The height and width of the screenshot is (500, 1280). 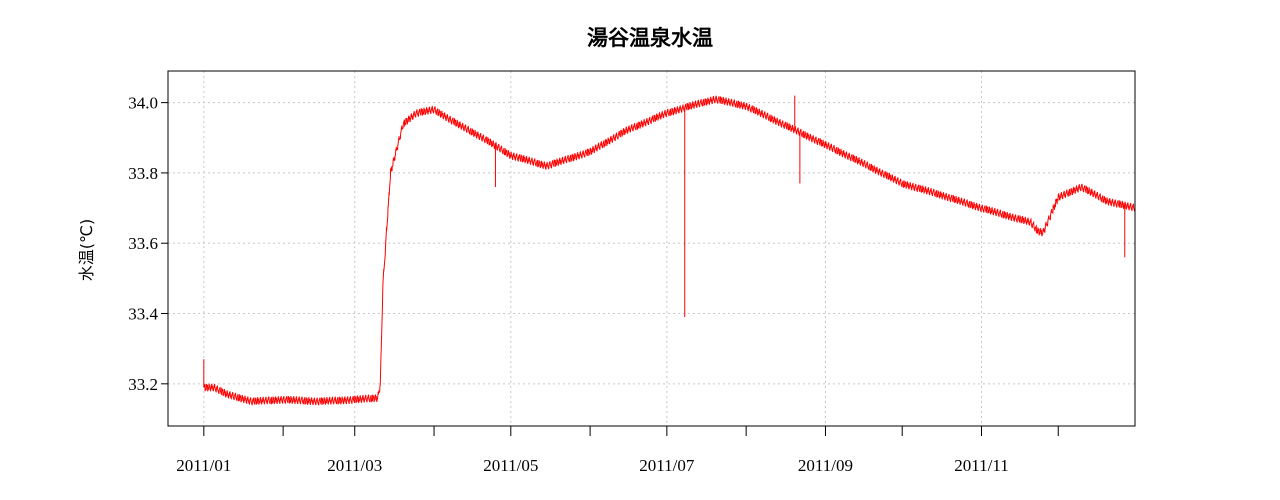 What do you see at coordinates (354, 465) in the screenshot?
I see `x-tick-label: 2011/03` at bounding box center [354, 465].